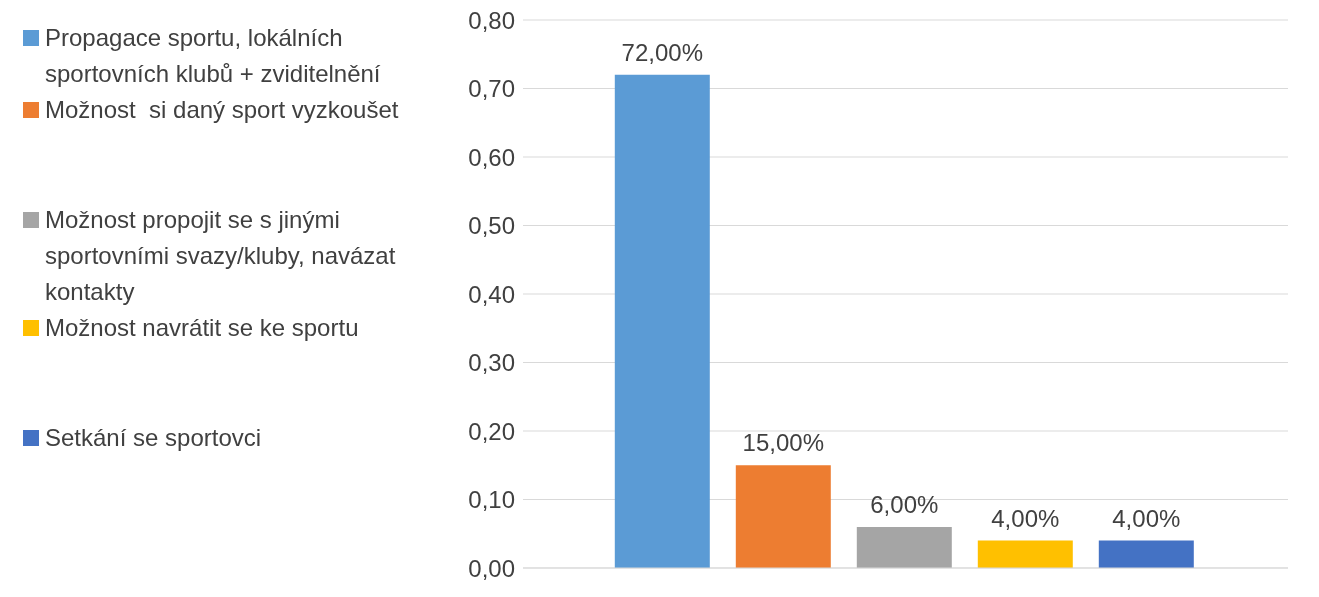 The height and width of the screenshot is (597, 1319). What do you see at coordinates (491, 226) in the screenshot?
I see `y-tick-label: 0,50` at bounding box center [491, 226].